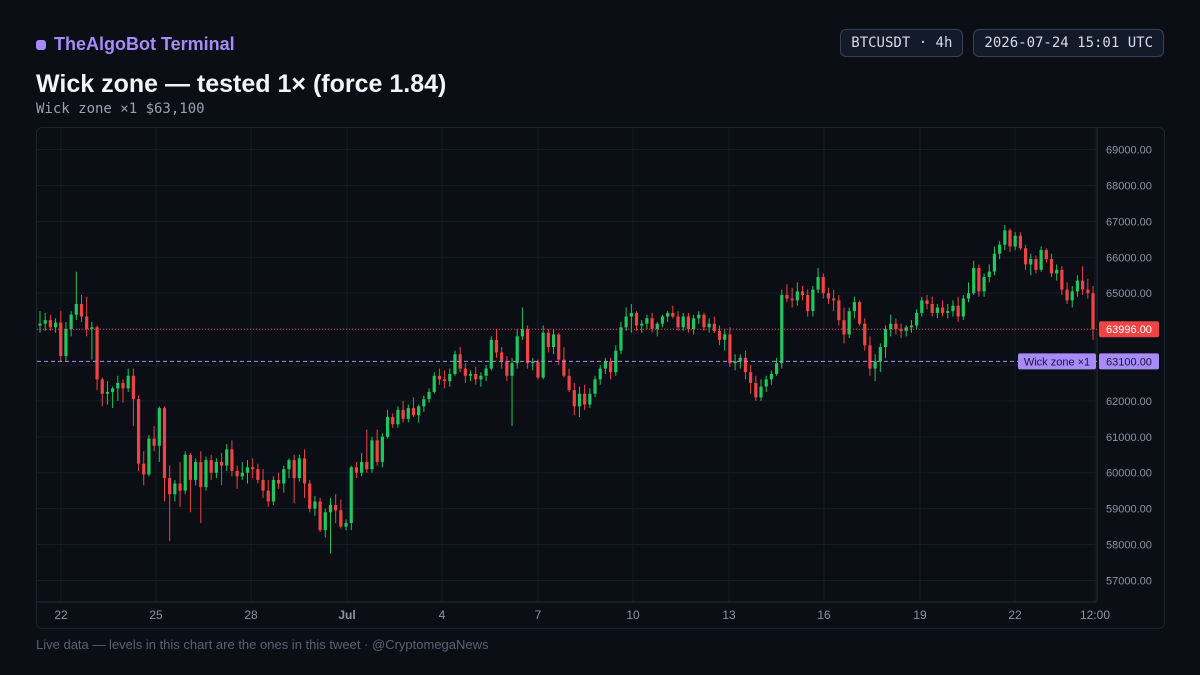  Describe the element at coordinates (1129, 222) in the screenshot. I see `y-tick-label: 67000.00` at that location.